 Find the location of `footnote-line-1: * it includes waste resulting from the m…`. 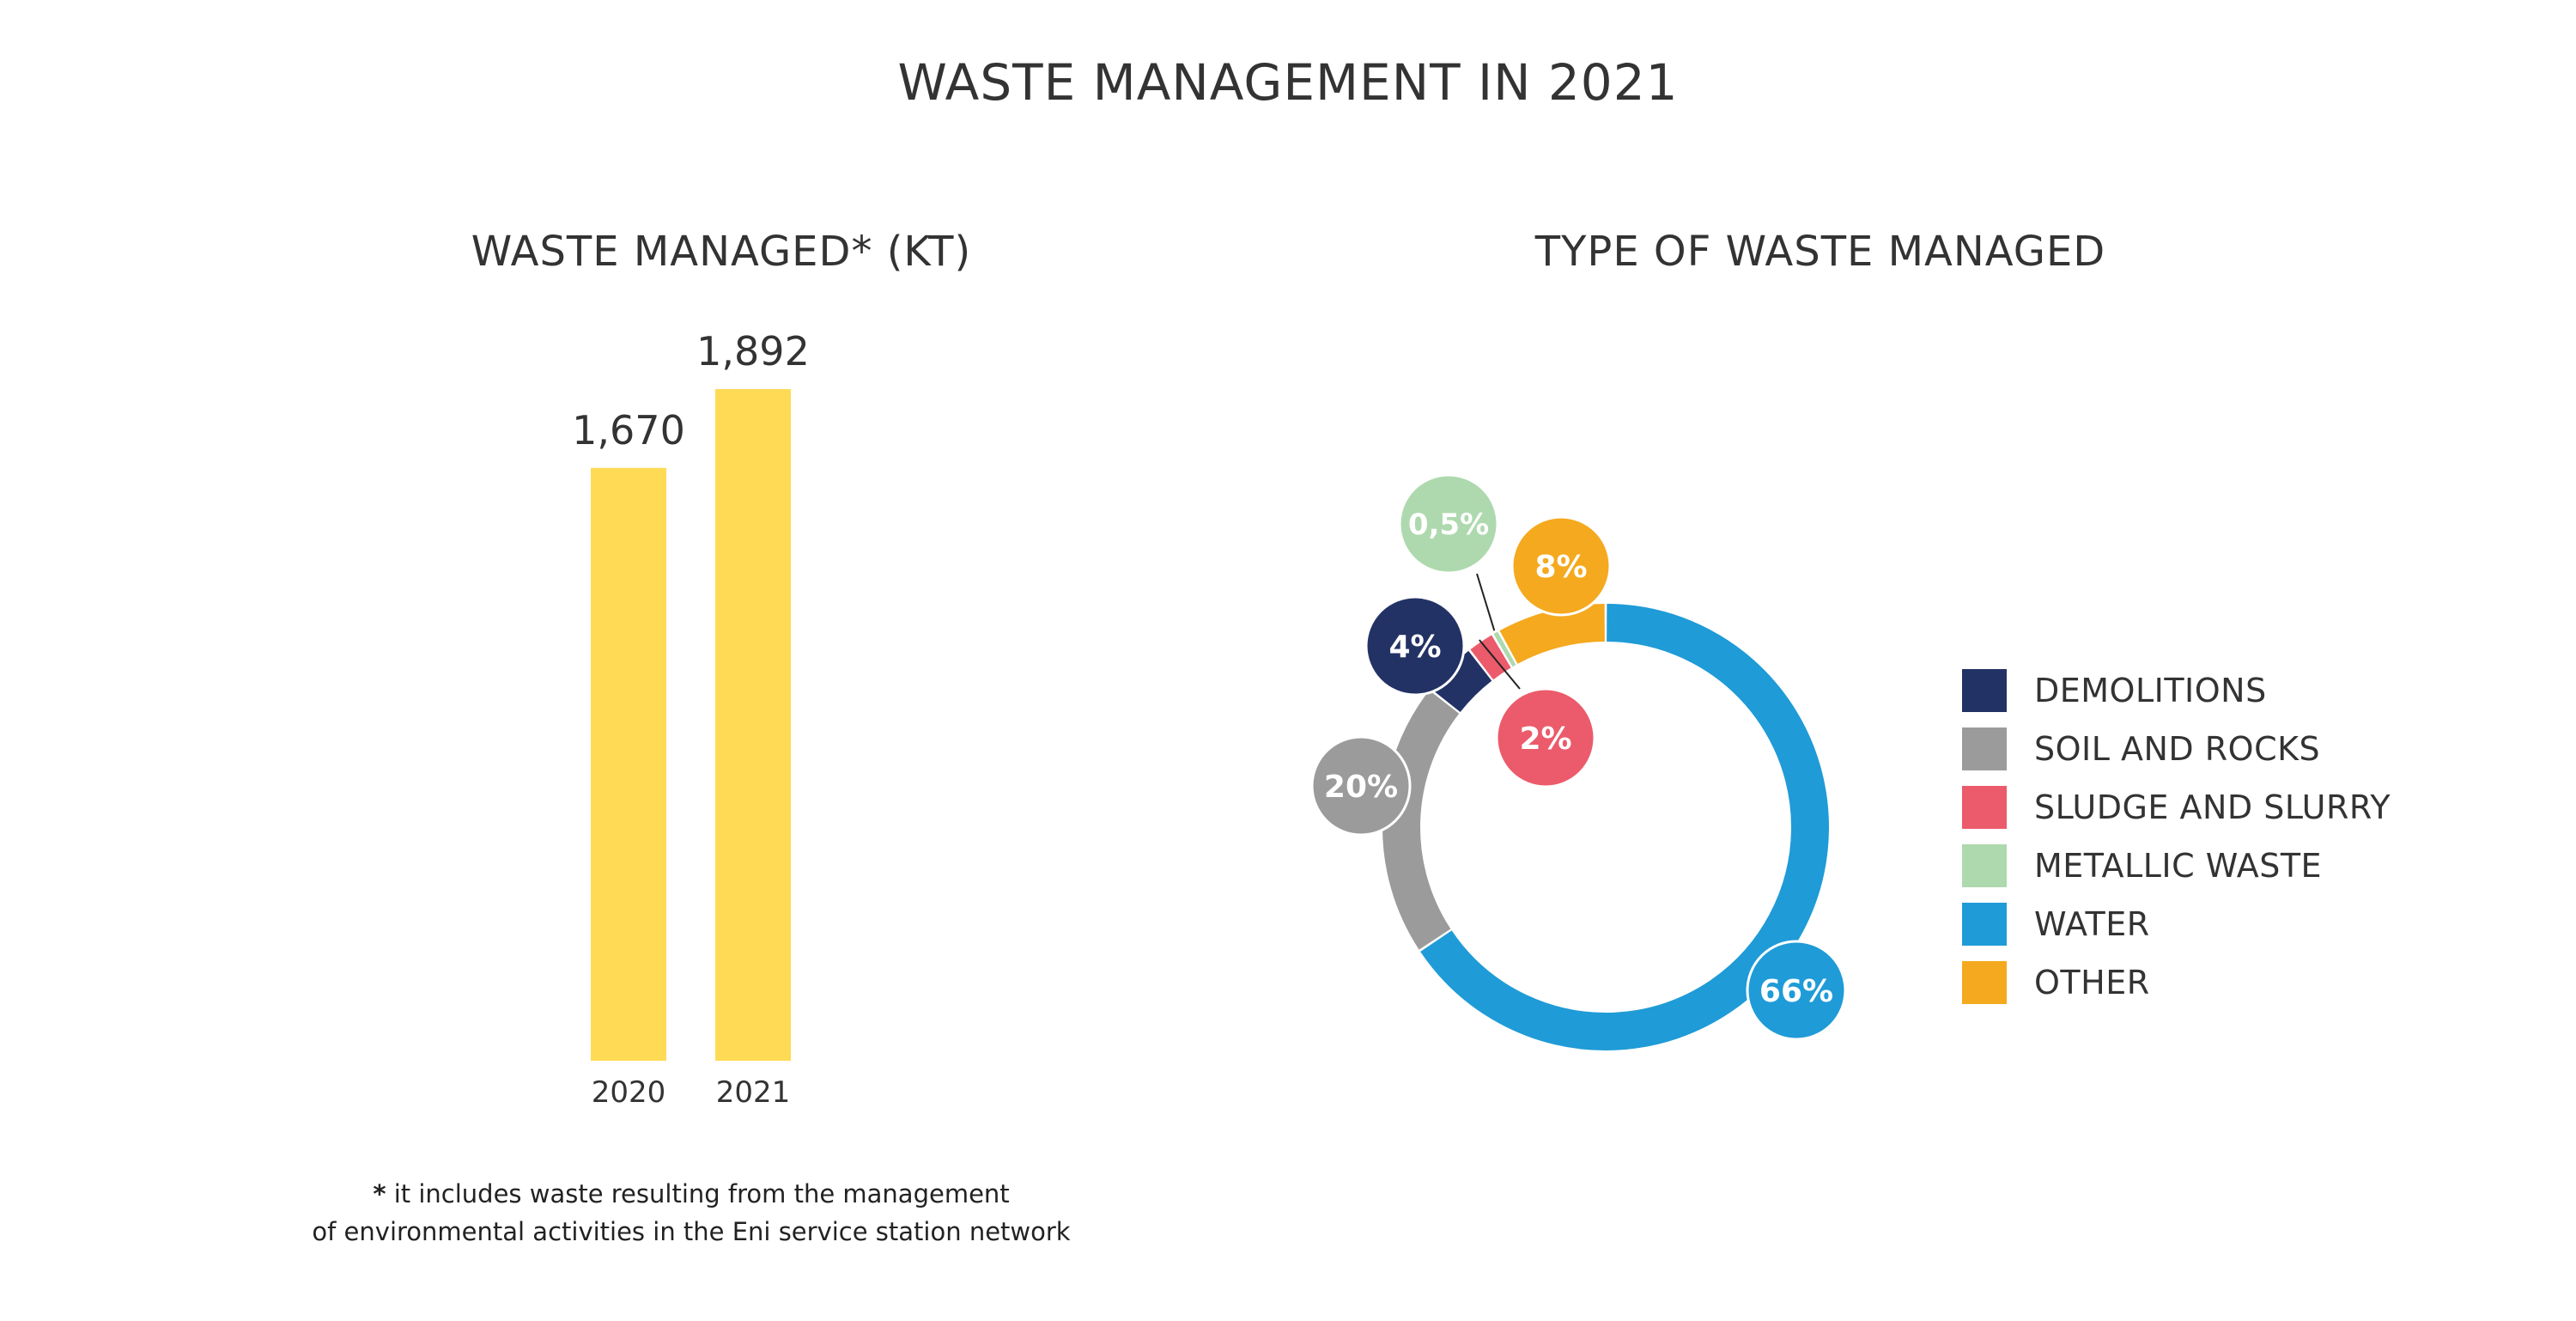

footnote-line-1: * it includes waste resulting from the m… is located at coordinates (691, 1194).